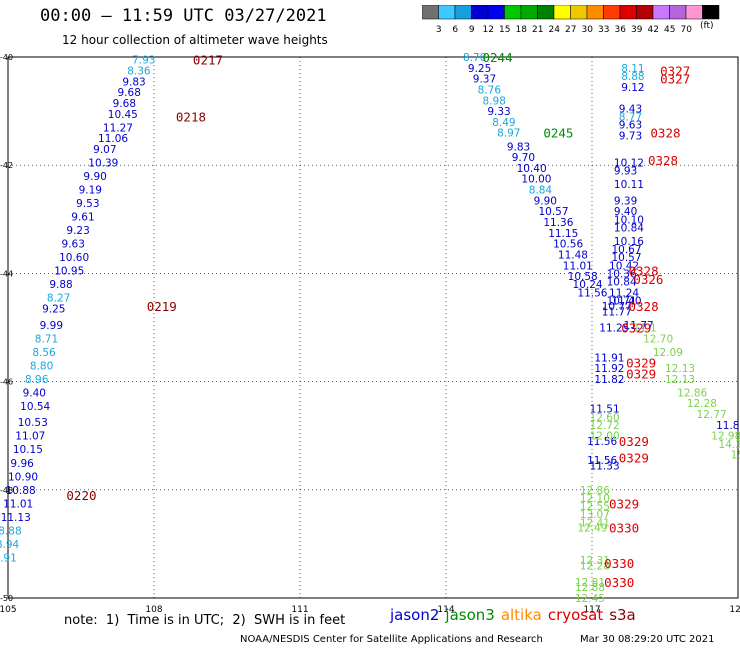 This screenshot has width=740, height=650. Describe the element at coordinates (595, 507) in the screenshot. I see `wave-height-value: 12.55` at that location.